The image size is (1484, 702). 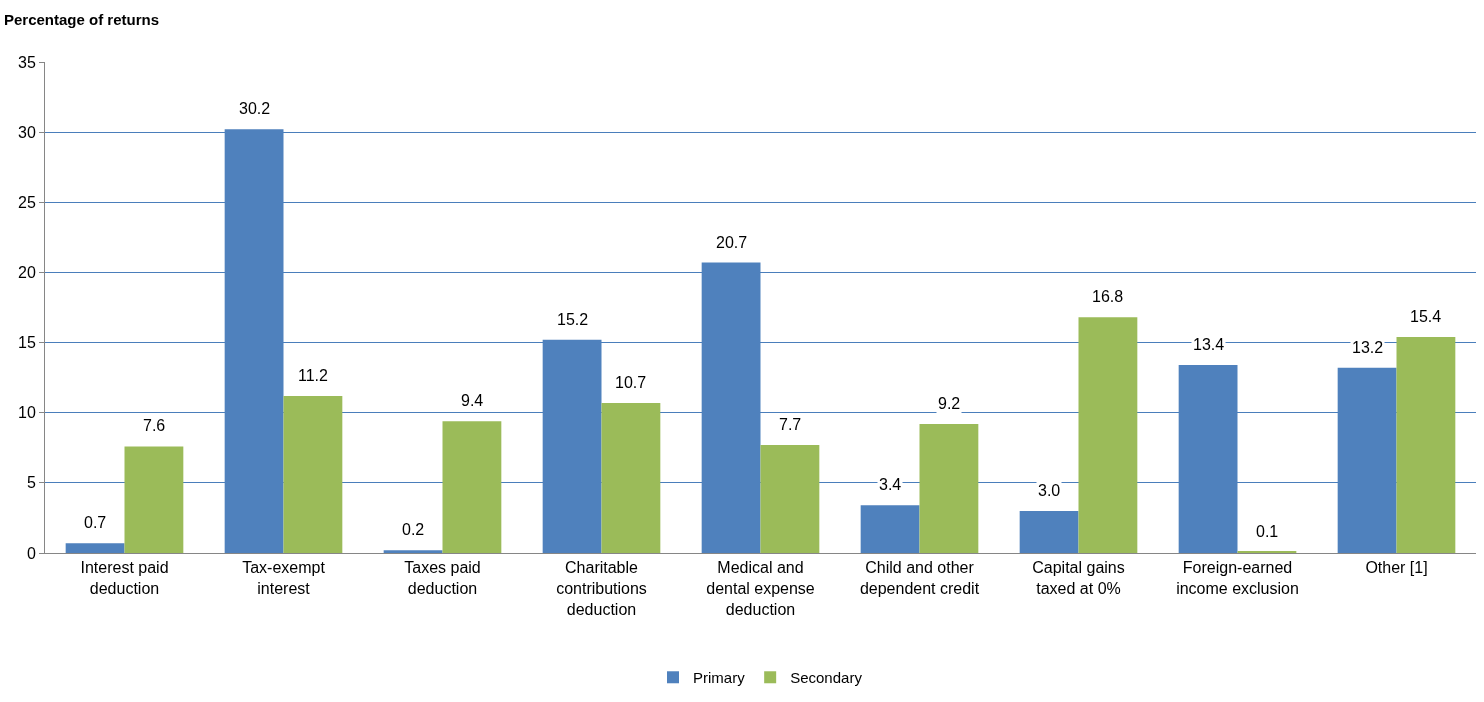 What do you see at coordinates (413, 529) in the screenshot?
I see `data-label: 0.2` at bounding box center [413, 529].